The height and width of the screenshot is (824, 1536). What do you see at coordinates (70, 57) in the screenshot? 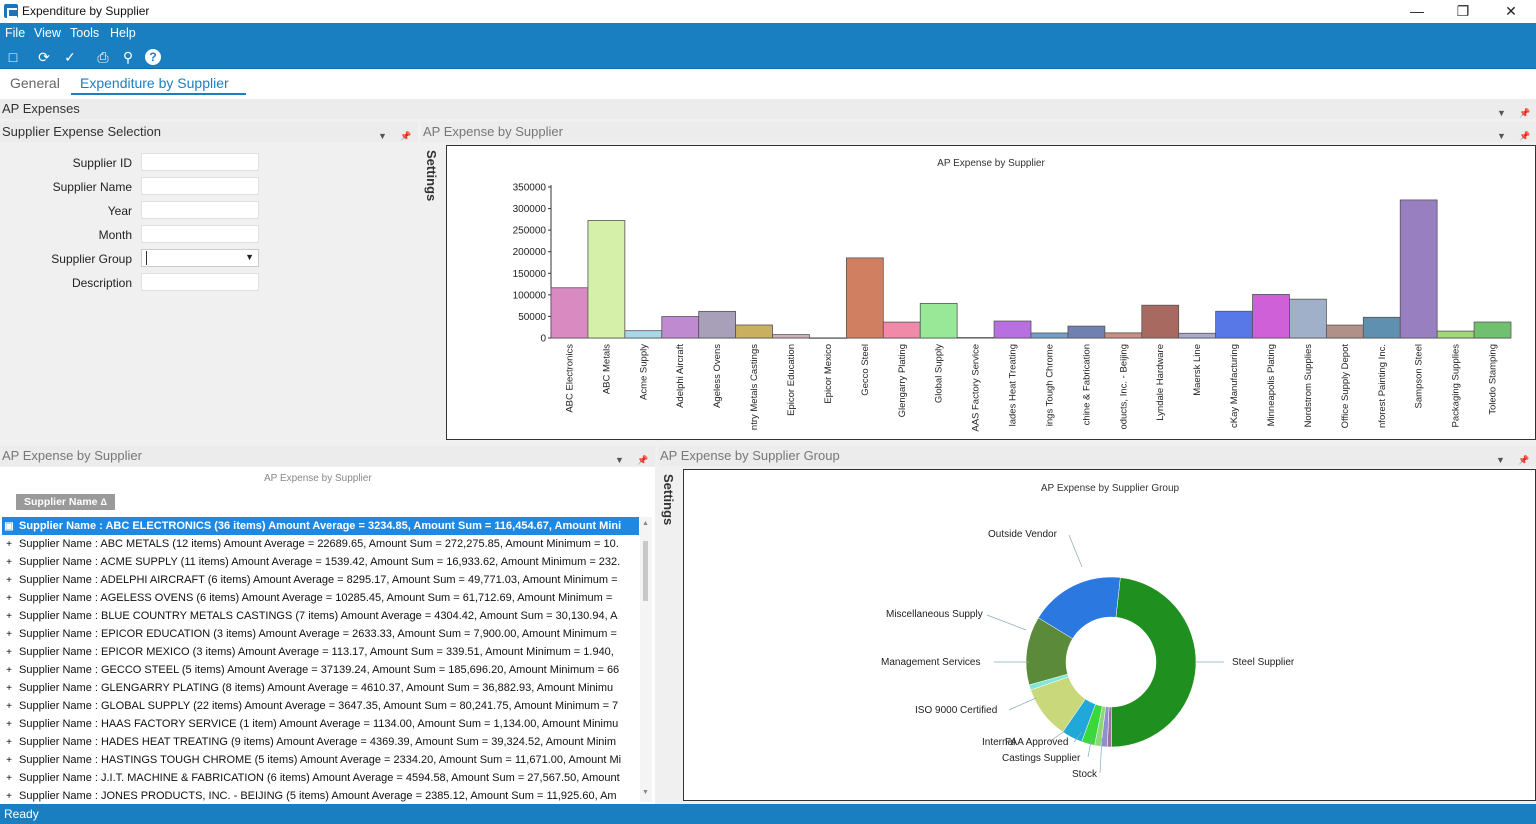
I see `clear-icon: ✓` at bounding box center [70, 57].